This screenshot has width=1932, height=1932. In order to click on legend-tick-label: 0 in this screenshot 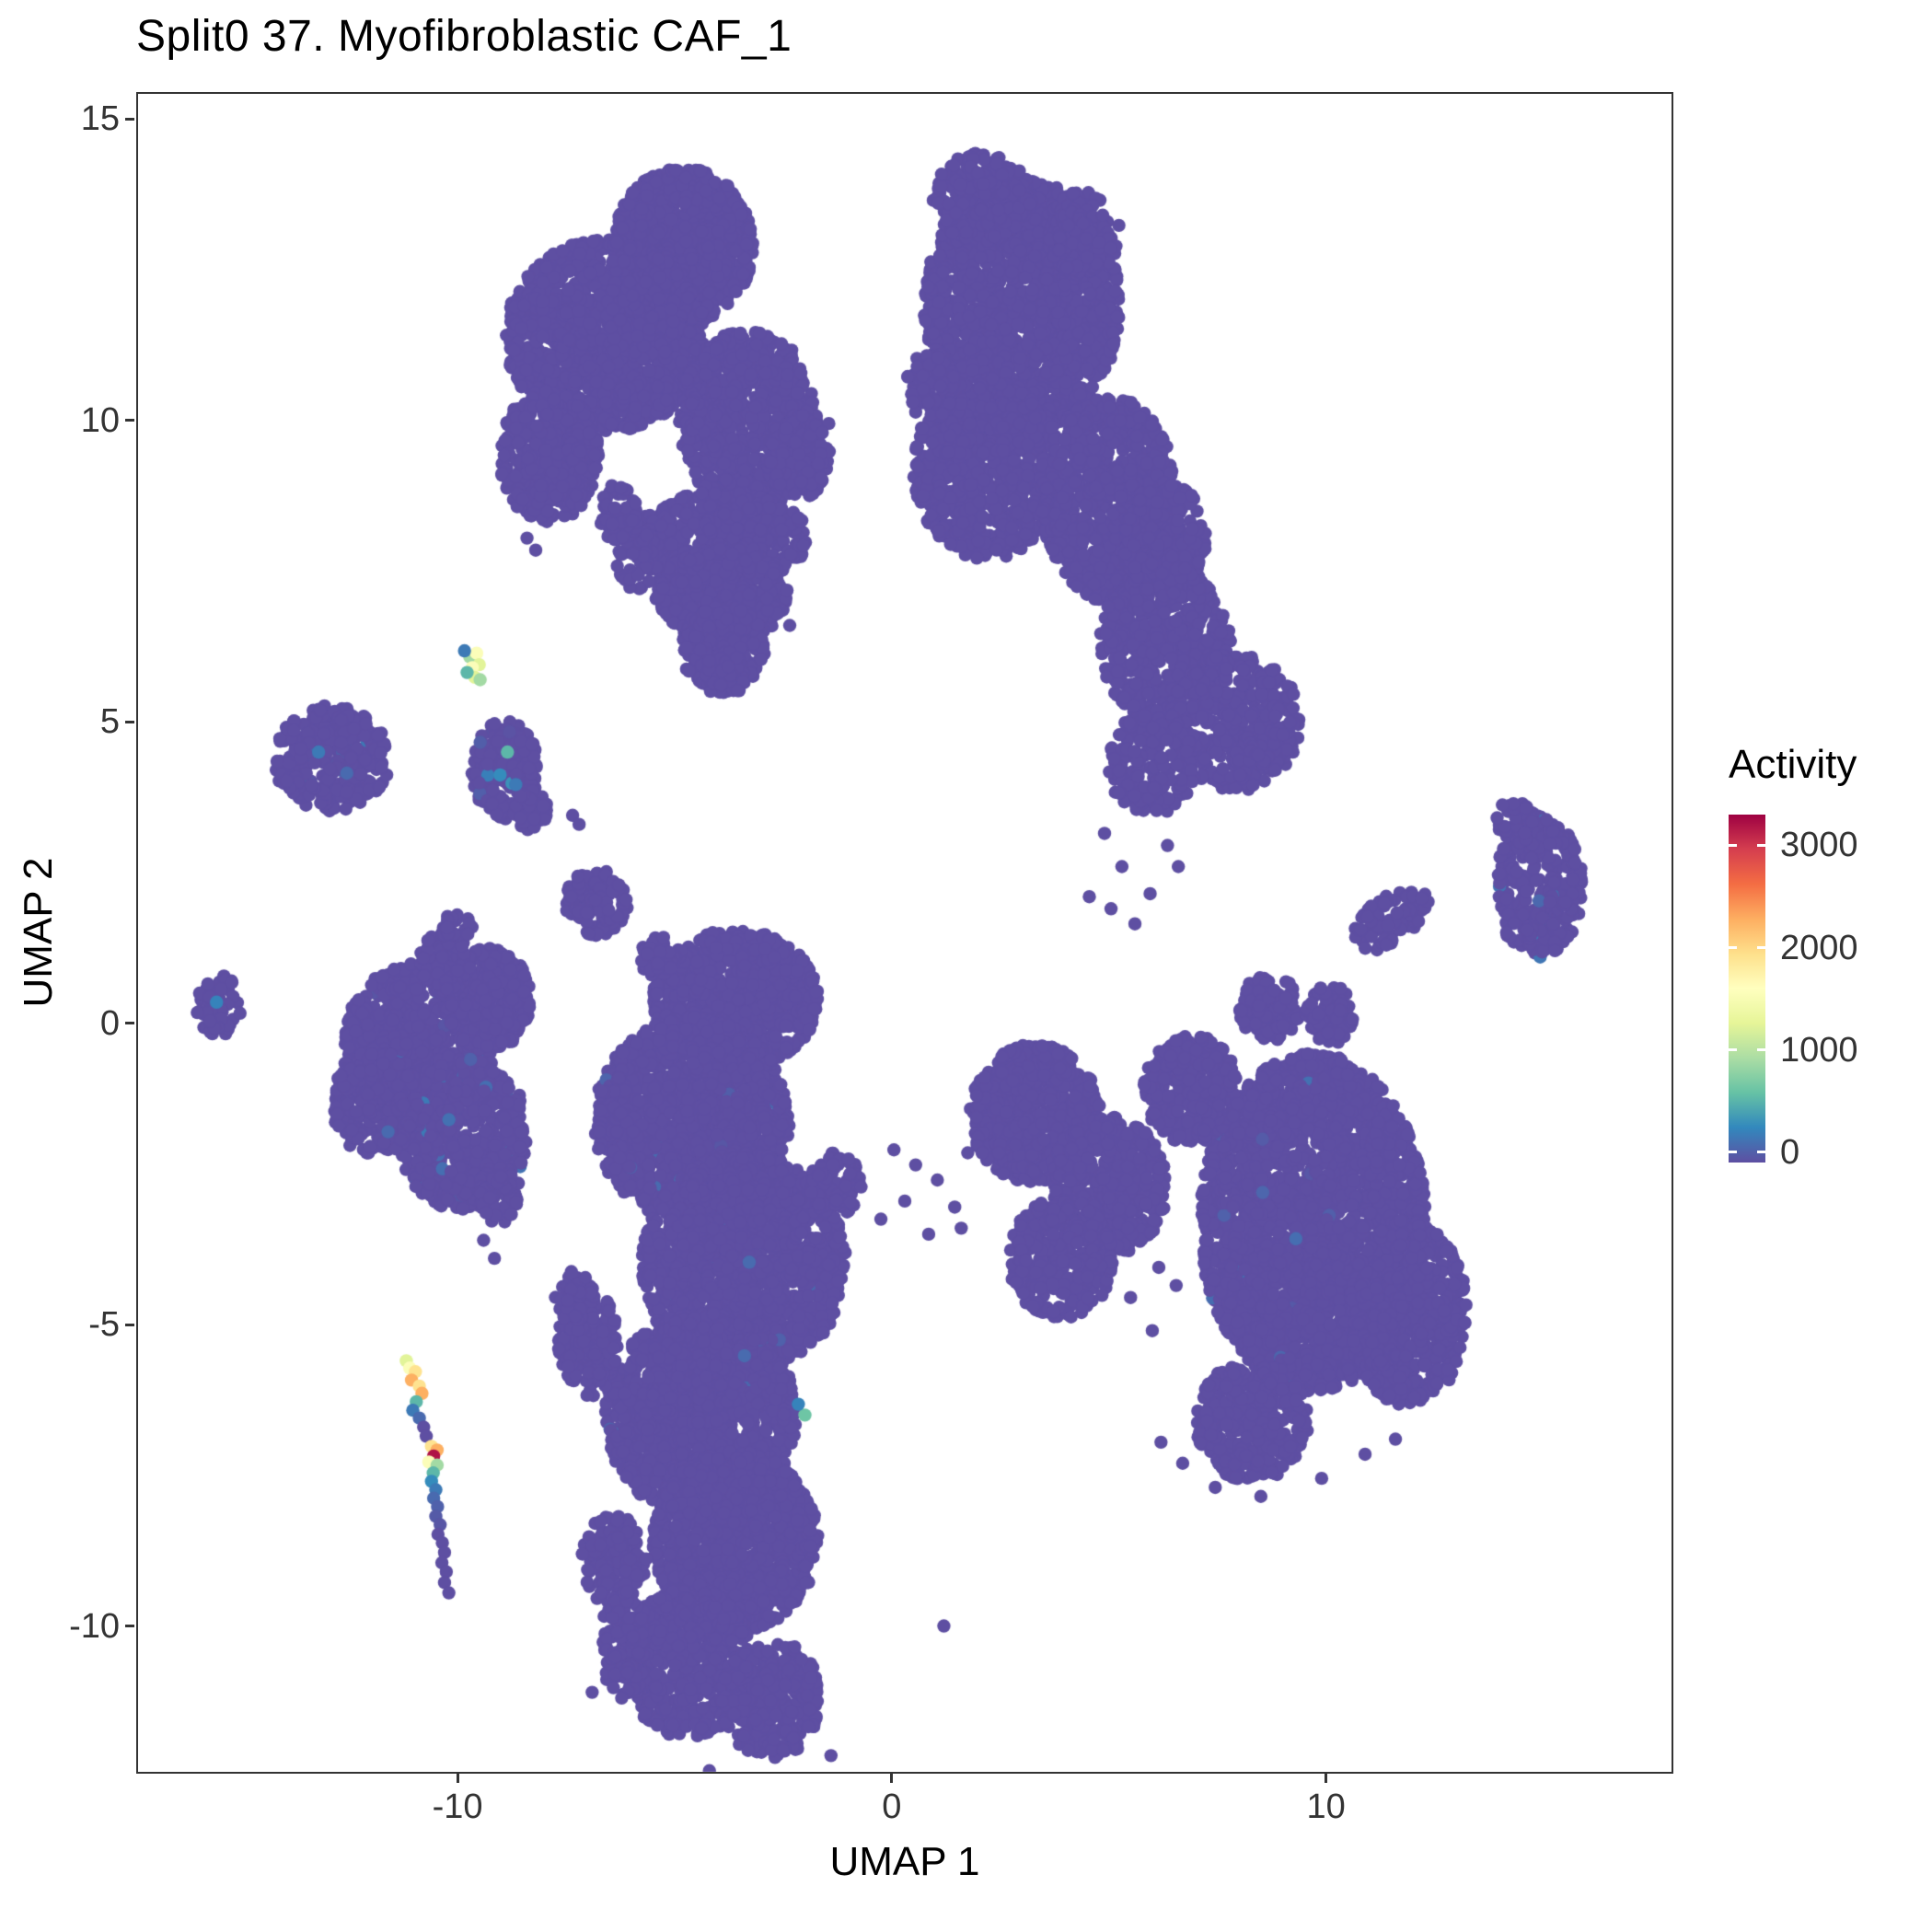, I will do `click(1790, 1152)`.